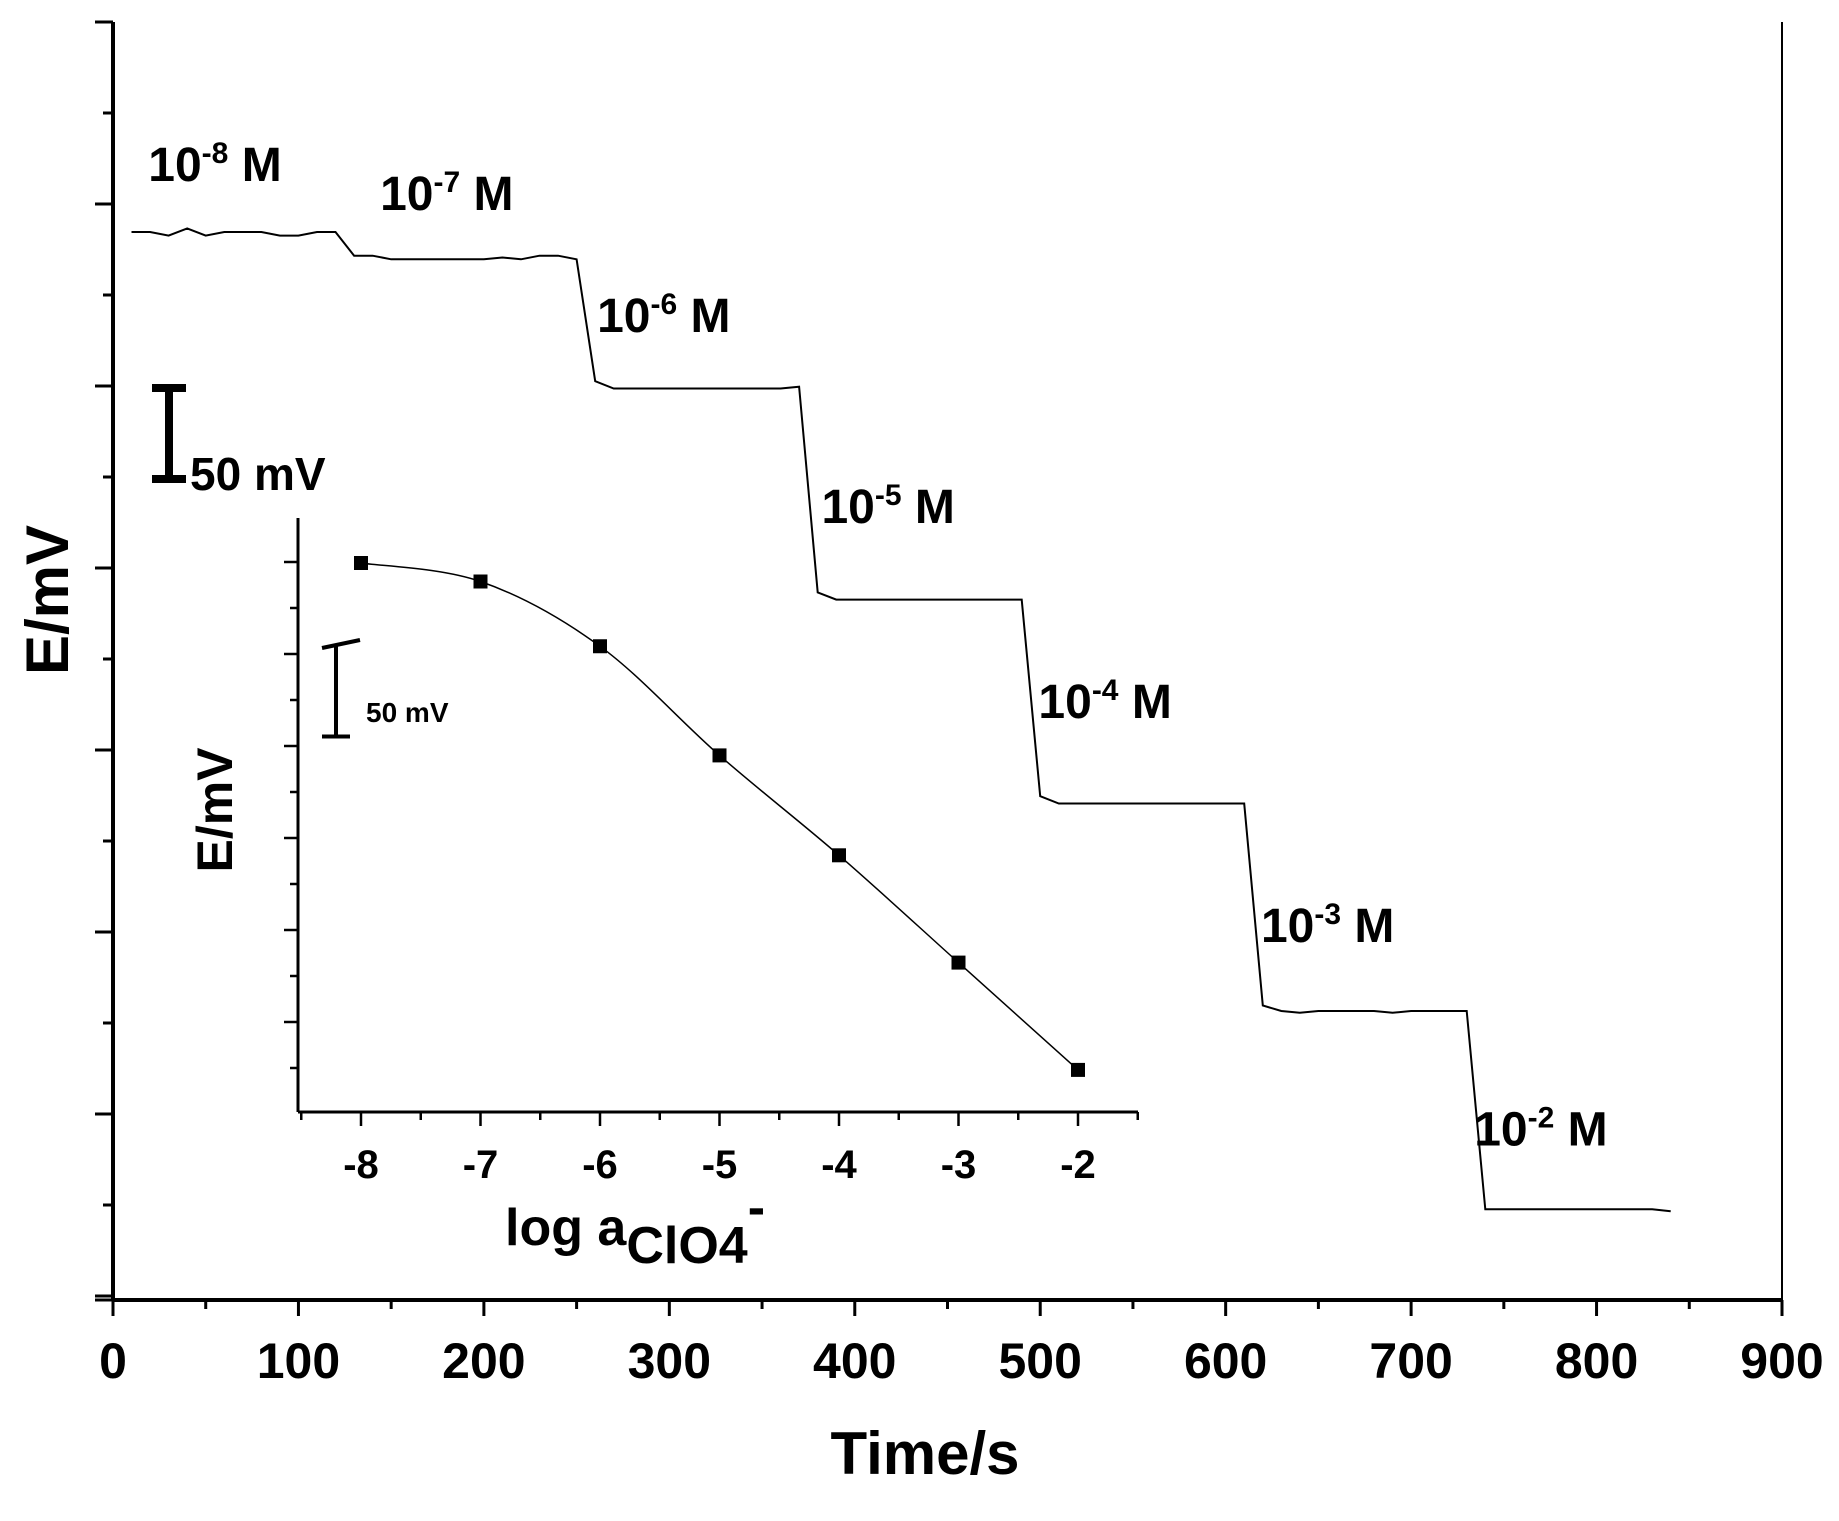 The width and height of the screenshot is (1839, 1521). Describe the element at coordinates (925, 1453) in the screenshot. I see `main-x-axis-label: Time/s` at that location.